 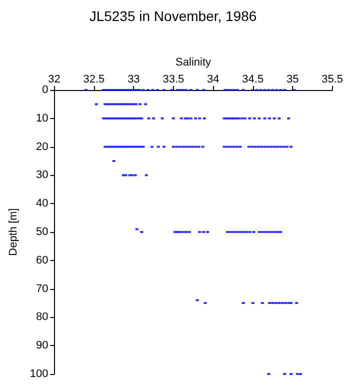 I want to click on y-tick-label: 70, so click(x=42, y=288).